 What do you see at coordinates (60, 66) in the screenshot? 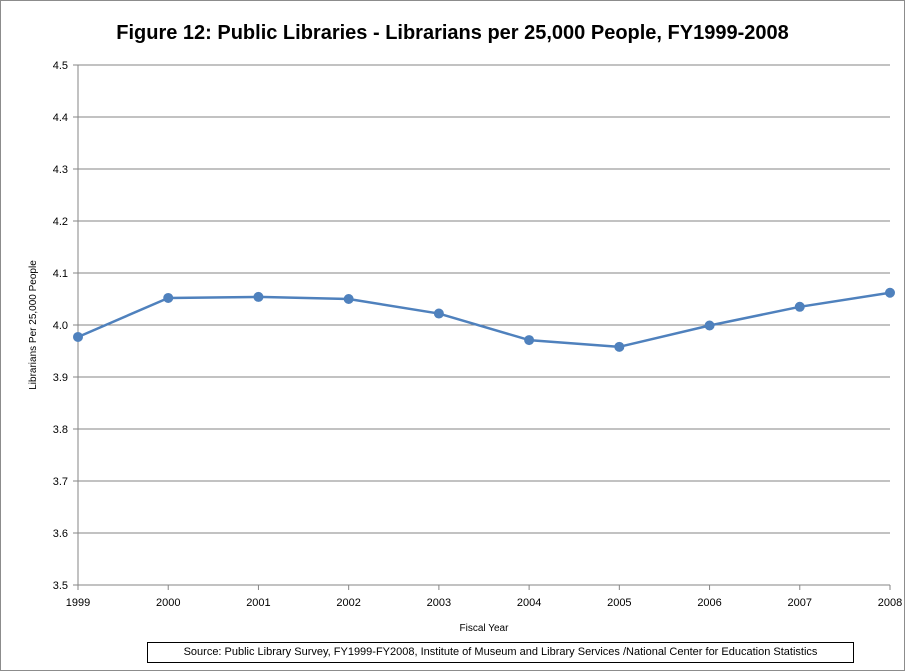
I see `y-tick-label: 4.5` at bounding box center [60, 66].